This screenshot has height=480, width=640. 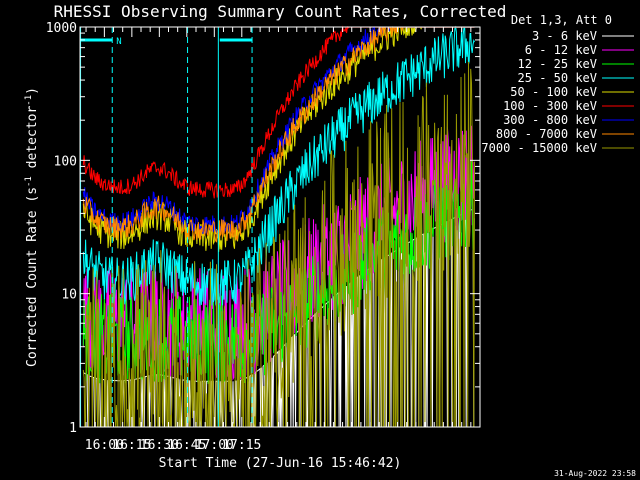 What do you see at coordinates (104, 445) in the screenshot?
I see `x-tick-label: 16:00` at bounding box center [104, 445].